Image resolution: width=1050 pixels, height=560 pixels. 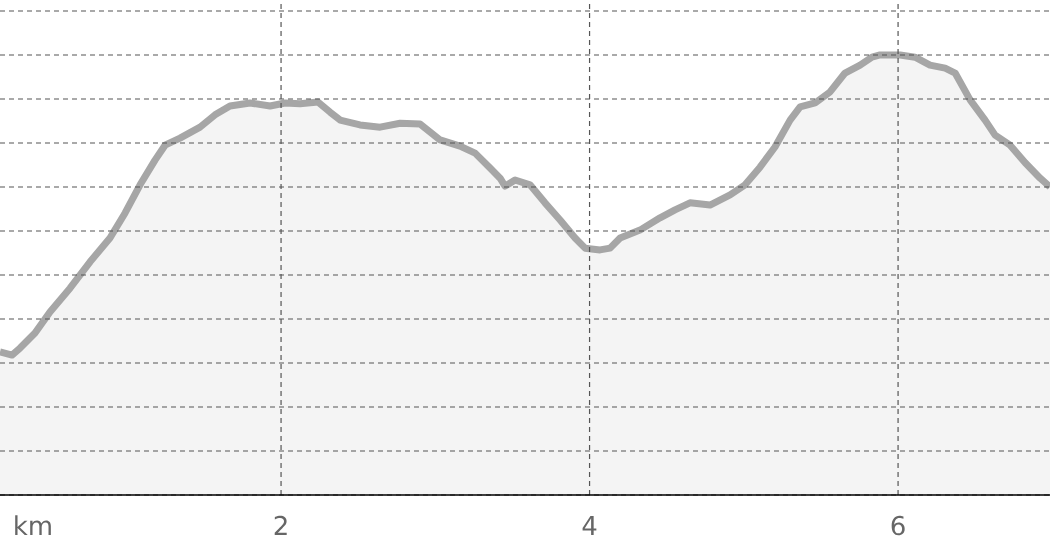 What do you see at coordinates (280, 525) in the screenshot?
I see `x-tick-label: 2` at bounding box center [280, 525].